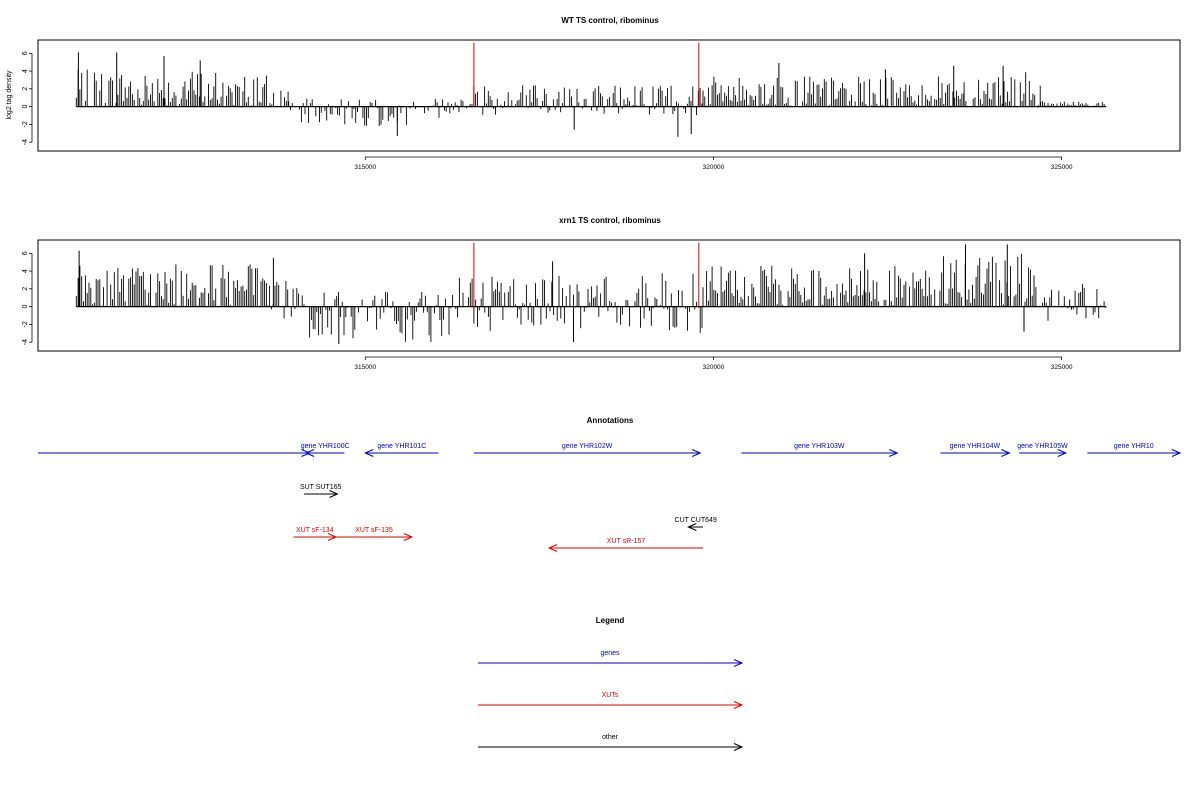 The width and height of the screenshot is (1200, 800). I want to click on wt-panel-title: WT TS control, ribominus, so click(610, 20).